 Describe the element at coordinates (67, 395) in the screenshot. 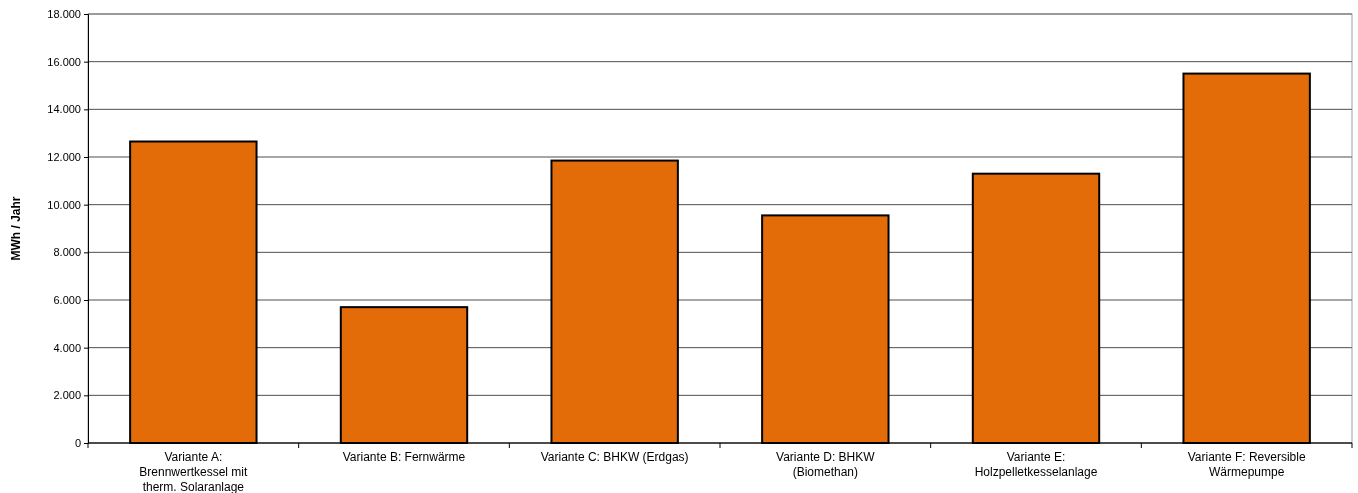

I see `y-tick-label: 2.000` at that location.